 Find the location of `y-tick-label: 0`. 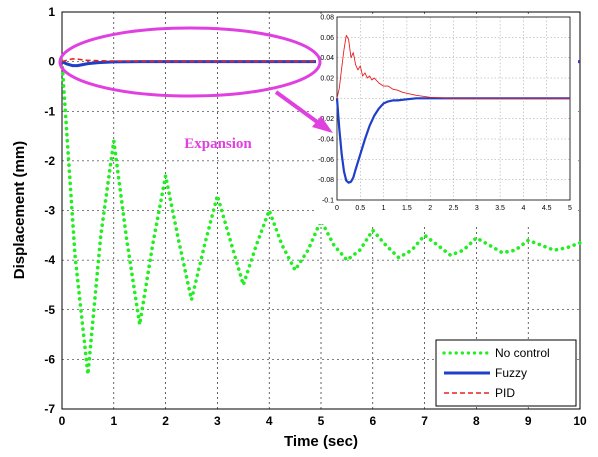

y-tick-label: 0 is located at coordinates (51, 62).